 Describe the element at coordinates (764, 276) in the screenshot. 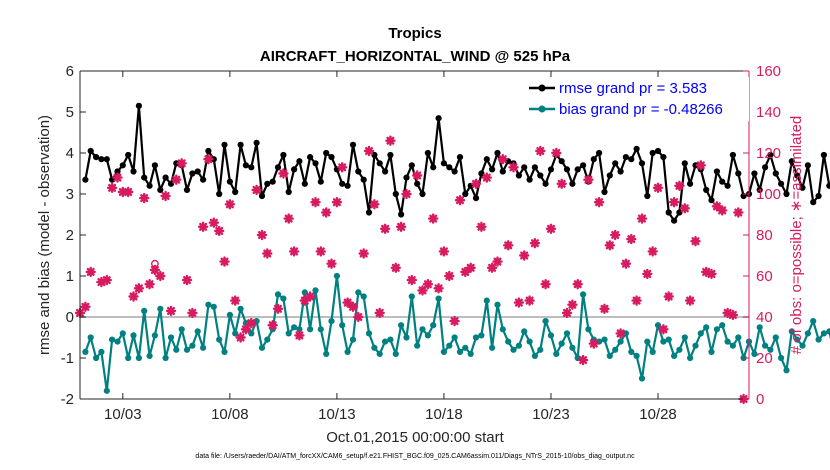

I see `y-right-tick-label: 60` at that location.